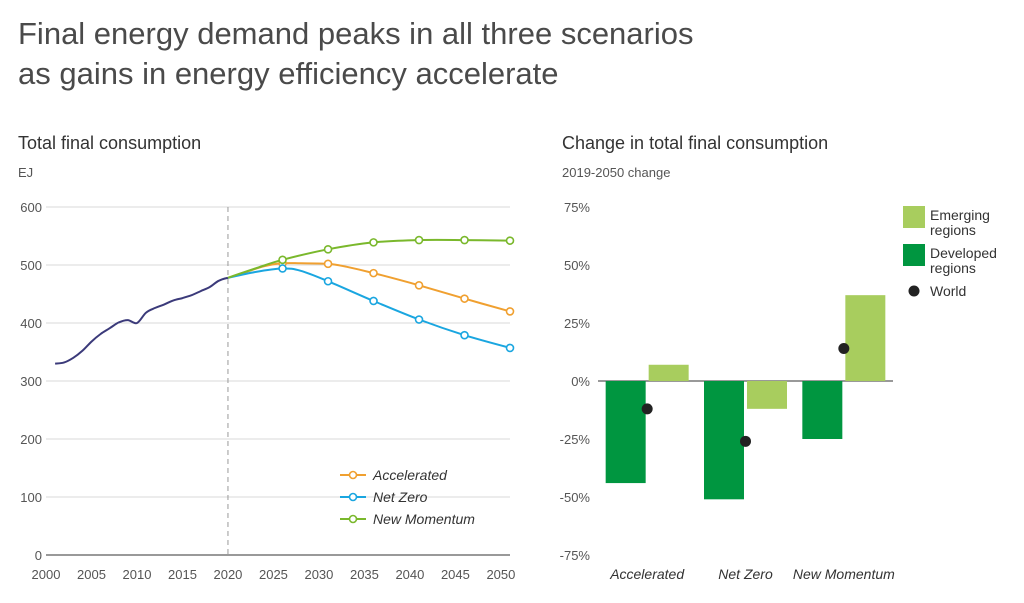  Describe the element at coordinates (745, 574) in the screenshot. I see `right-category-label: Net Zero` at that location.